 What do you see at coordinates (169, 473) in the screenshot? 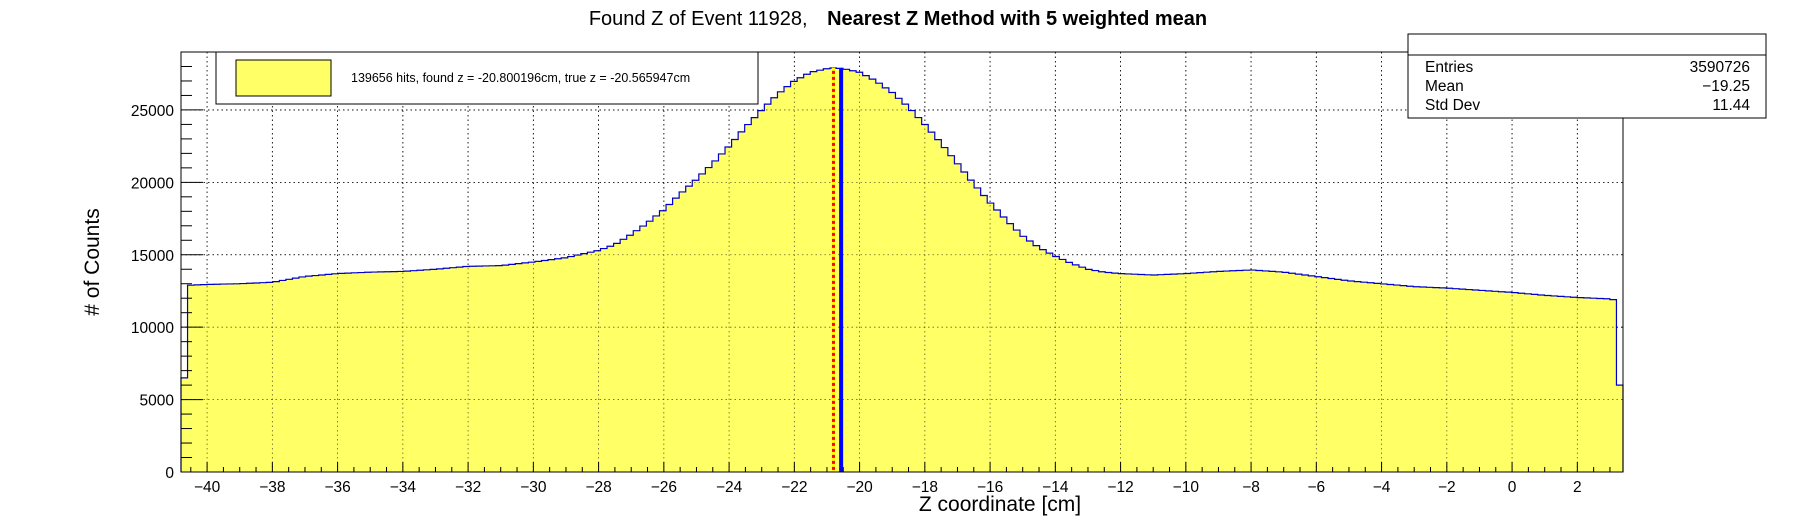
I see `y-tick-label: 0` at bounding box center [169, 473].